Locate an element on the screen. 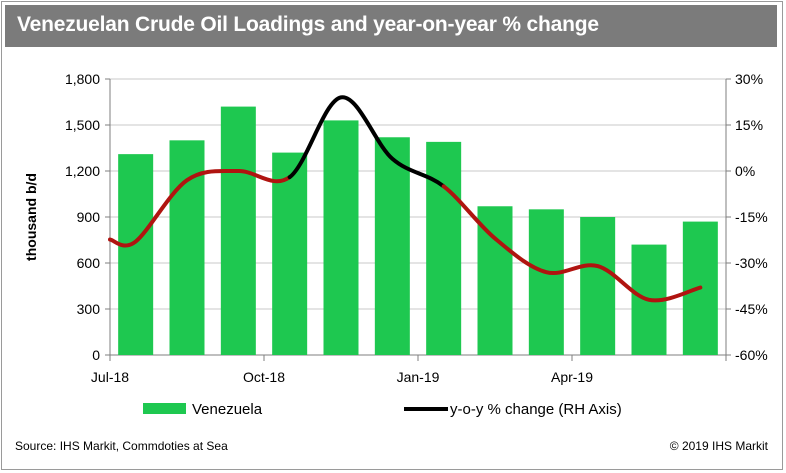 The width and height of the screenshot is (786, 473). y-tick-label: 1,200 is located at coordinates (82, 171).